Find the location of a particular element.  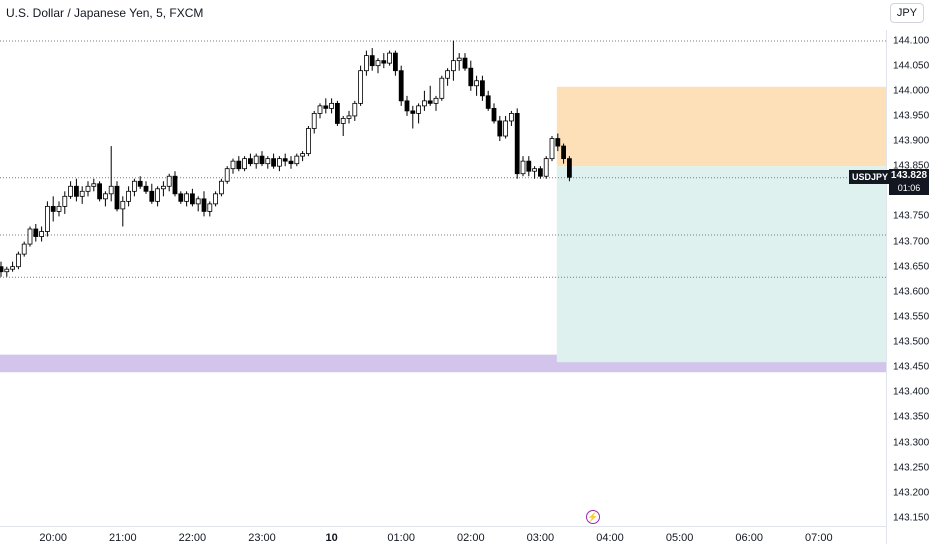

currency-button: JPY is located at coordinates (907, 13).